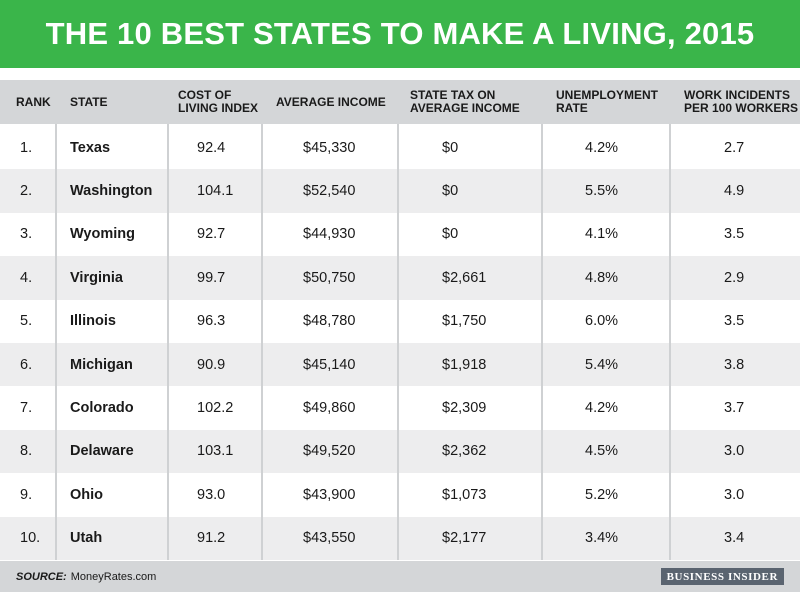 The height and width of the screenshot is (592, 800). I want to click on cell-unemployment: 6.0%, so click(602, 321).